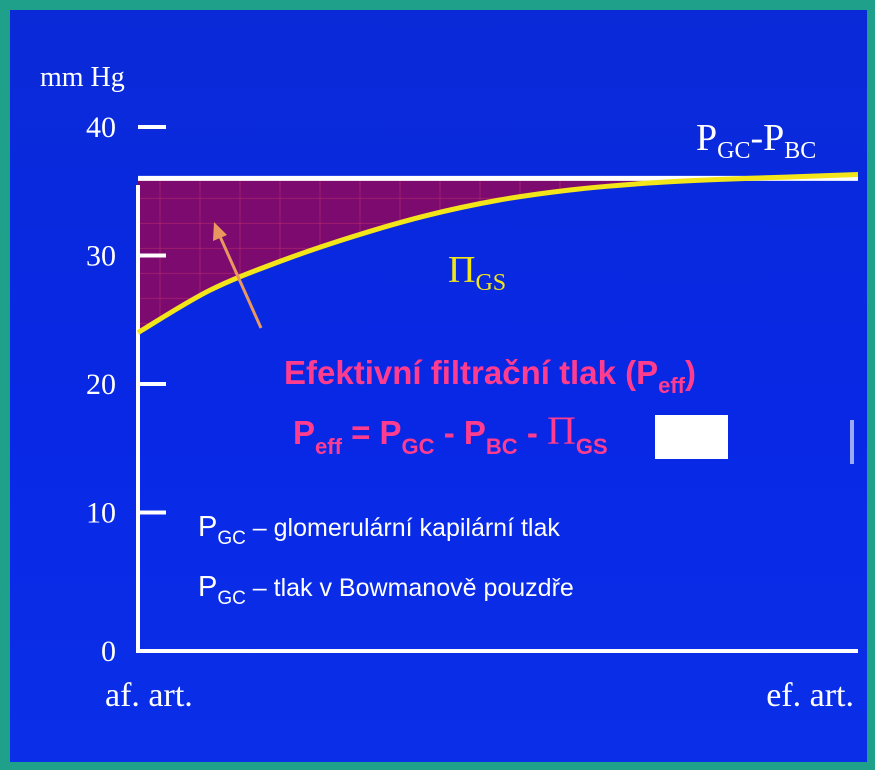 This screenshot has width=875, height=770. Describe the element at coordinates (82, 77) in the screenshot. I see `y-axis-label: mm Hg` at that location.